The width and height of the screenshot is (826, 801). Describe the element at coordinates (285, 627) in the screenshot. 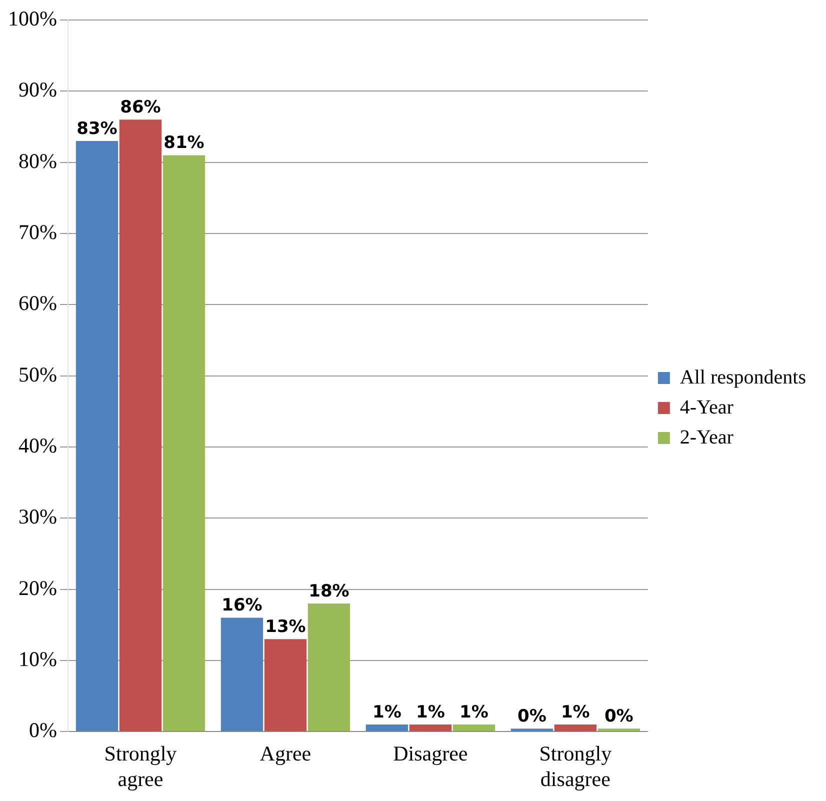

I see `data-label: 13%` at that location.